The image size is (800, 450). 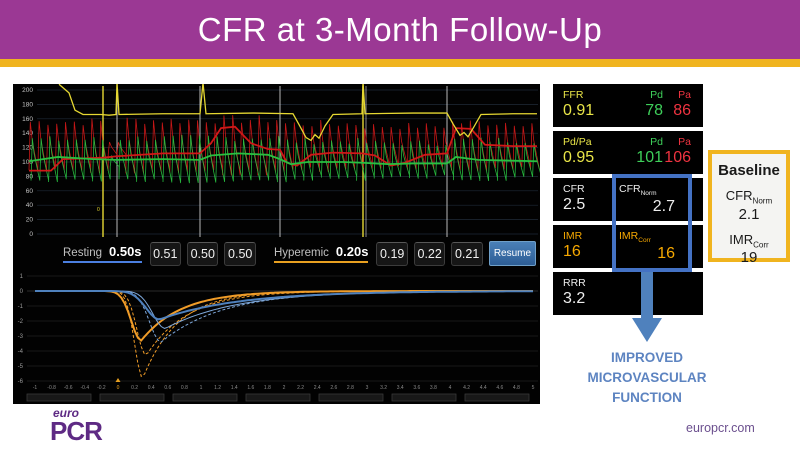 What do you see at coordinates (663, 207) in the screenshot?
I see `cfr-norm-value: 2.7` at bounding box center [663, 207].